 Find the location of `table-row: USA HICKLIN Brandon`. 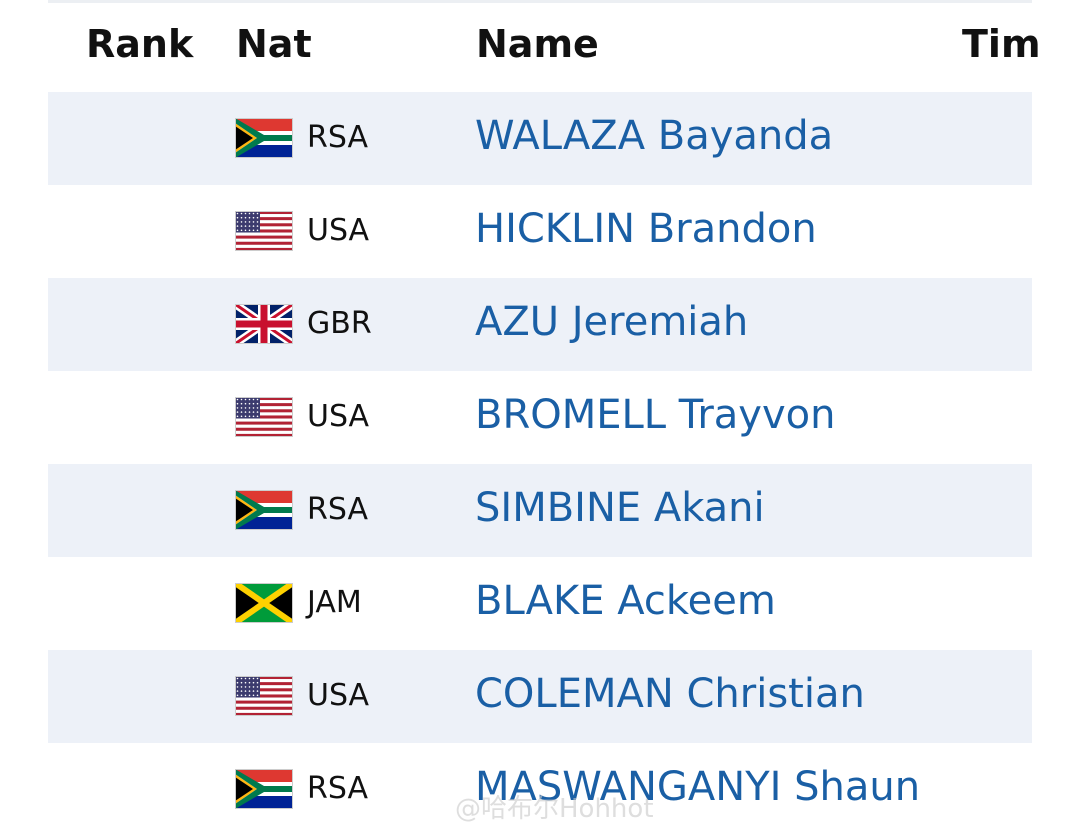

table-row: USA HICKLIN Brandon is located at coordinates (540, 231).